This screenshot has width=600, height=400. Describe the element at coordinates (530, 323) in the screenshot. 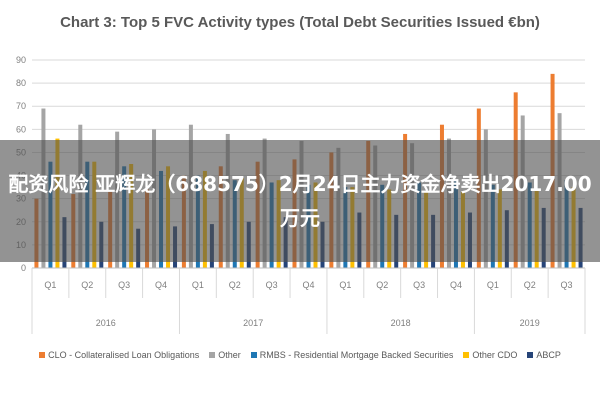

I see `year-label: 2019` at that location.